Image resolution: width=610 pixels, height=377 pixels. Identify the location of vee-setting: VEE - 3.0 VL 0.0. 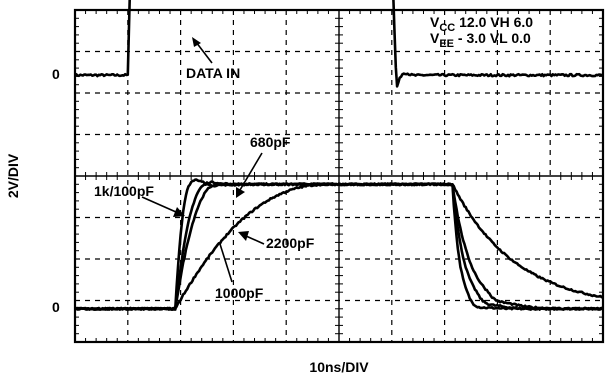
(480, 40).